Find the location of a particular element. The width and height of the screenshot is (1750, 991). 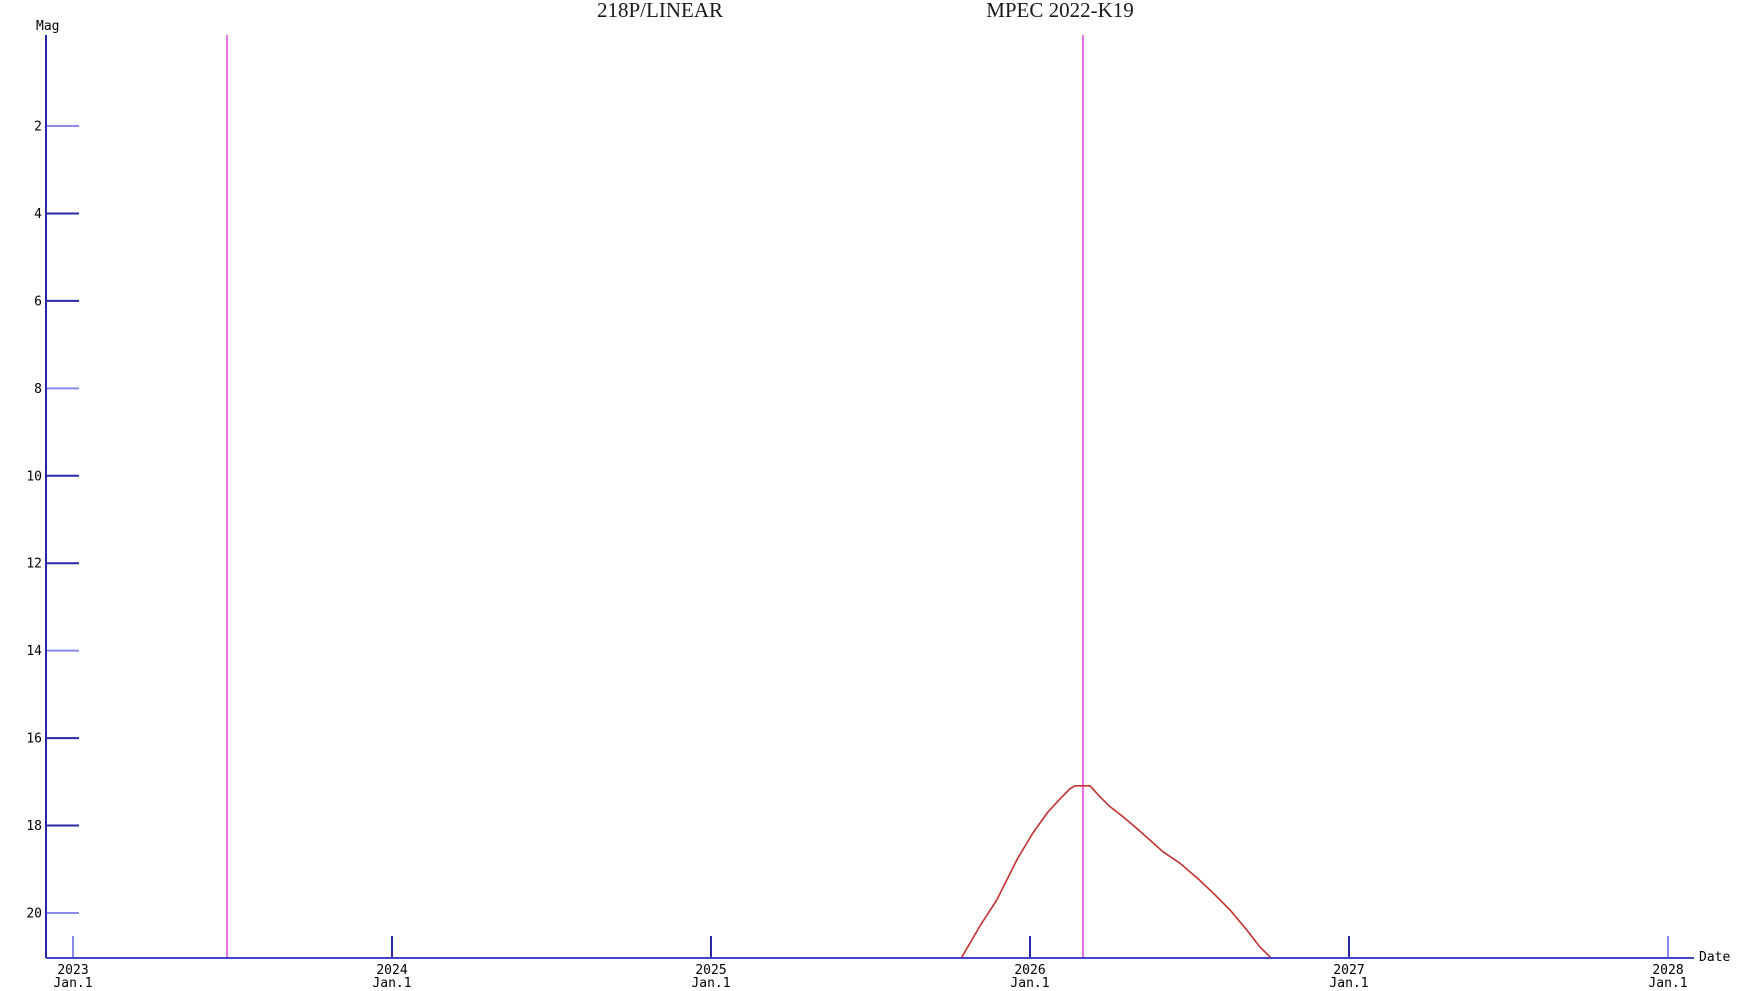

x-axis-label: Date is located at coordinates (1715, 957).